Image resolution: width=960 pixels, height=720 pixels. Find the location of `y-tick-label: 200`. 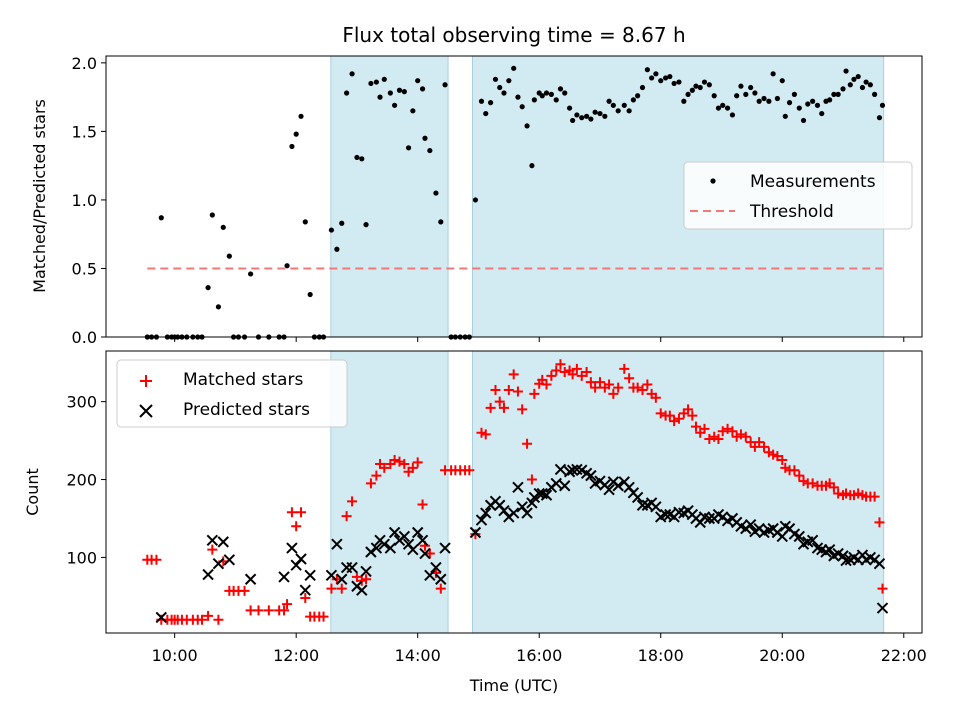

y-tick-label: 200 is located at coordinates (81, 480).